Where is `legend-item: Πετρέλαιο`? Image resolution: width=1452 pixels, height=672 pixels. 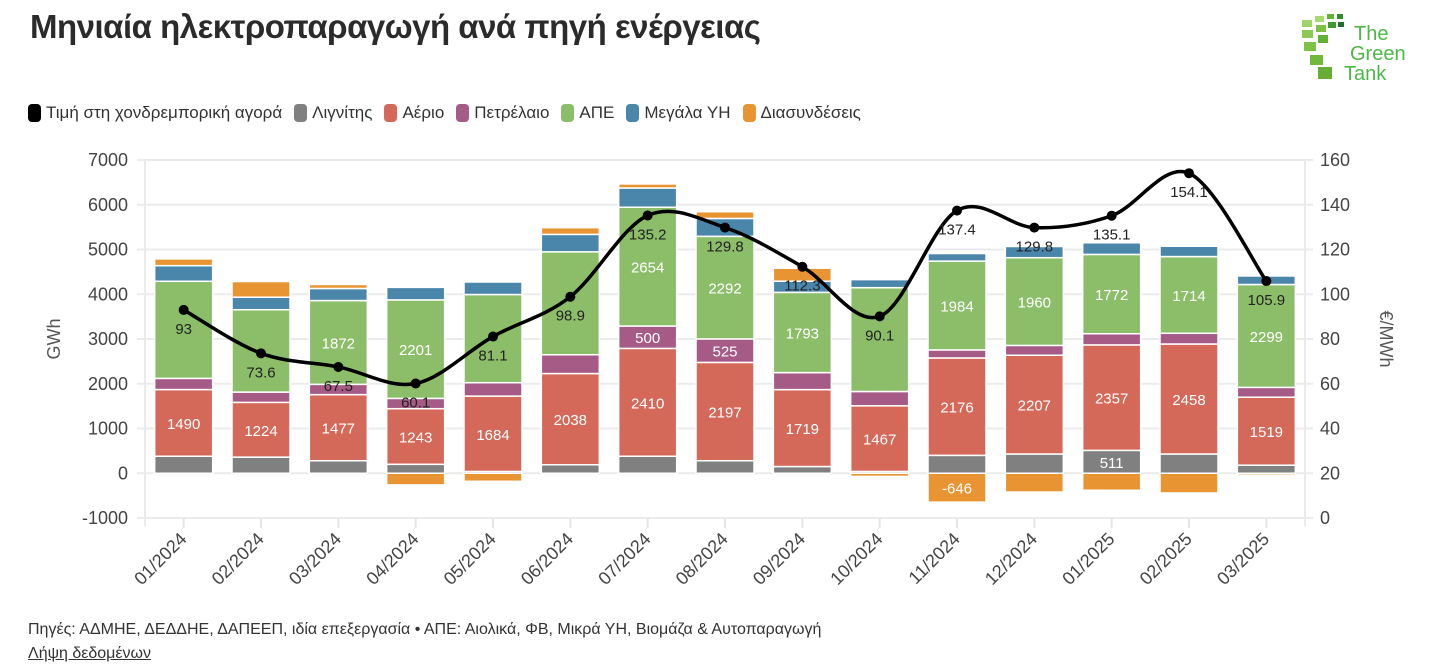
legend-item: Πετρέλαιο is located at coordinates (502, 113).